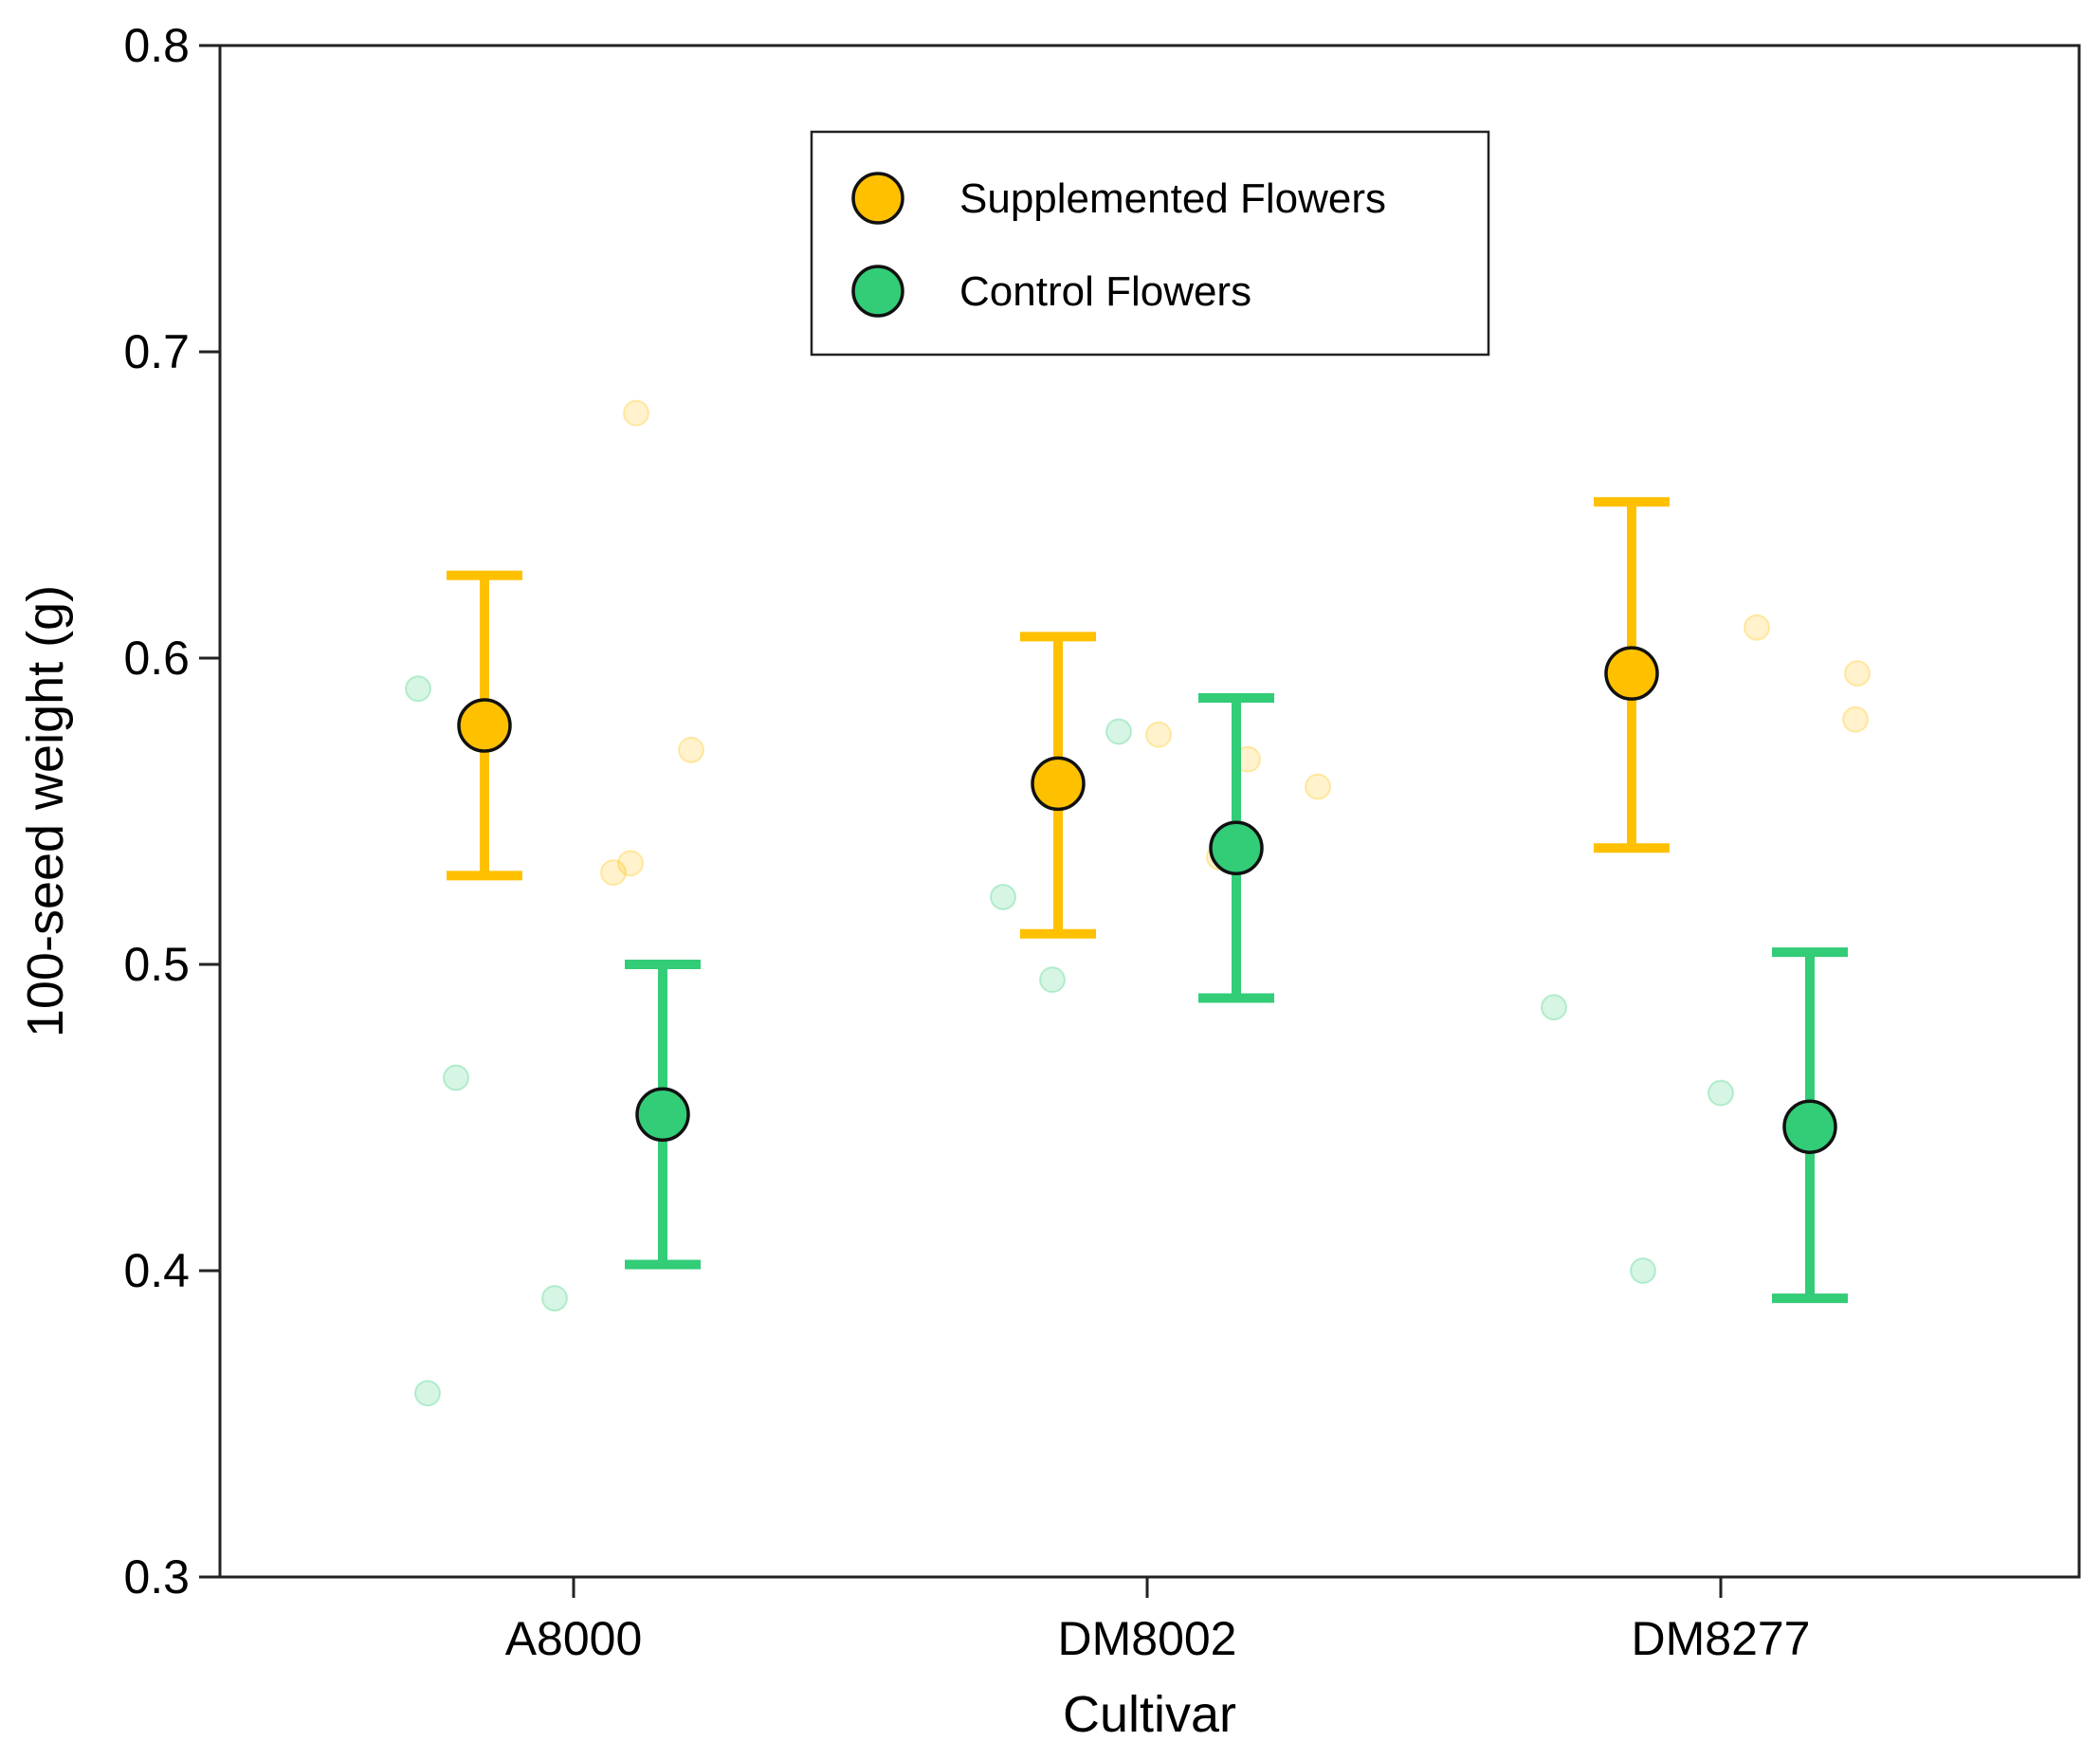 This screenshot has height=1760, width=2100. I want to click on legend-swatch-supplemented, so click(877, 198).